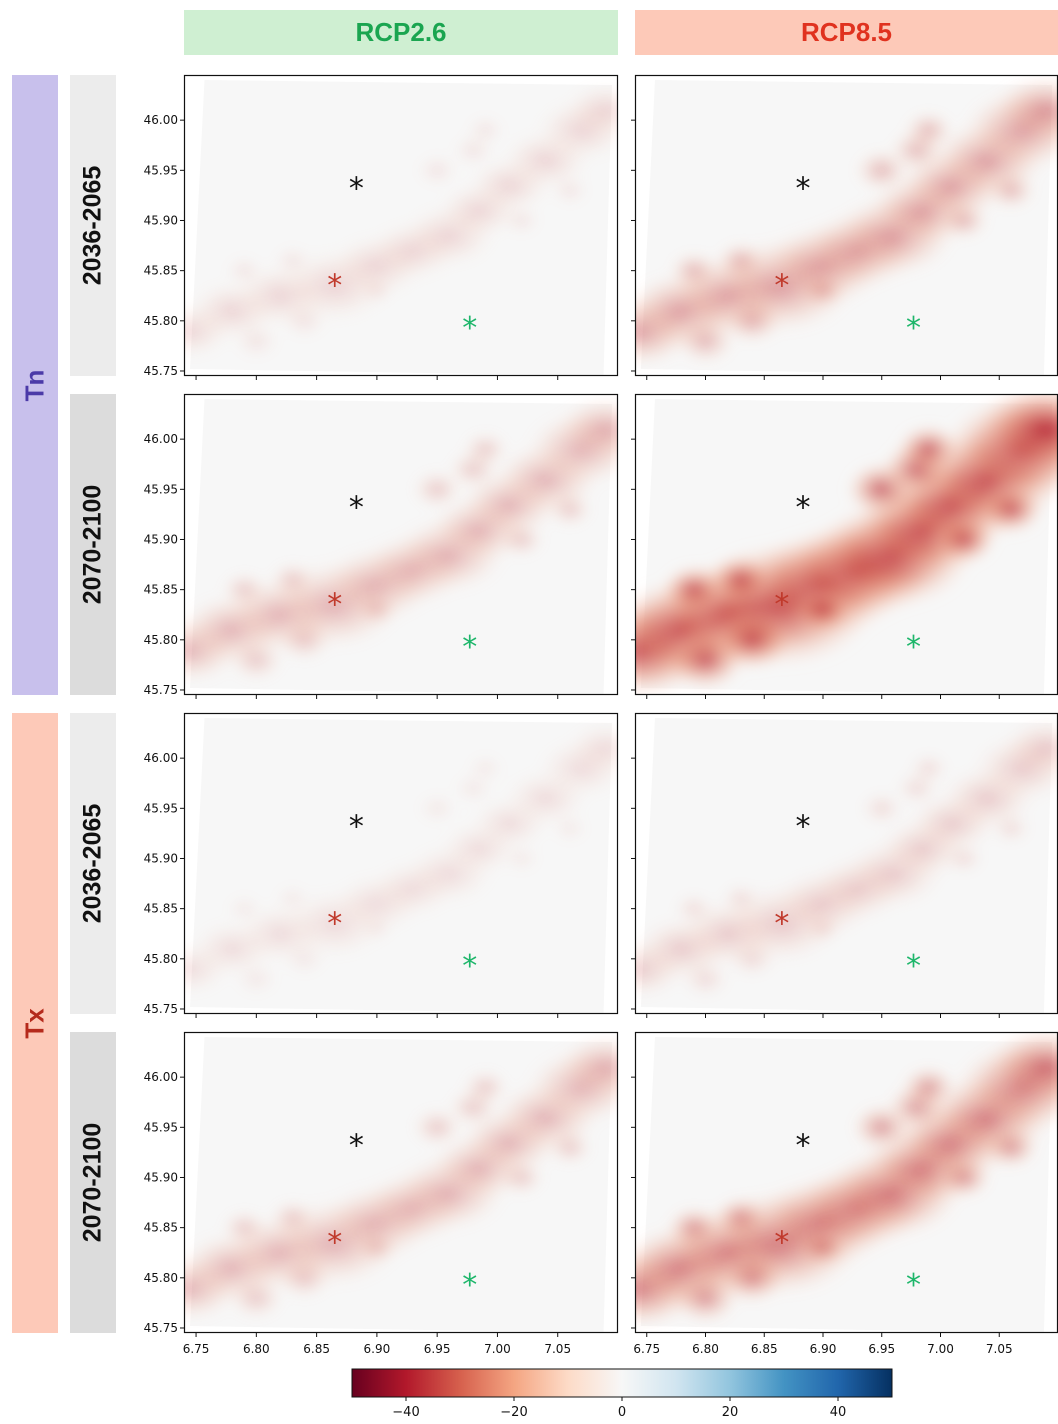 Image resolution: width=1058 pixels, height=1424 pixels. What do you see at coordinates (93, 225) in the screenshot?
I see `period-label-tn-1: 2036-2065` at bounding box center [93, 225].